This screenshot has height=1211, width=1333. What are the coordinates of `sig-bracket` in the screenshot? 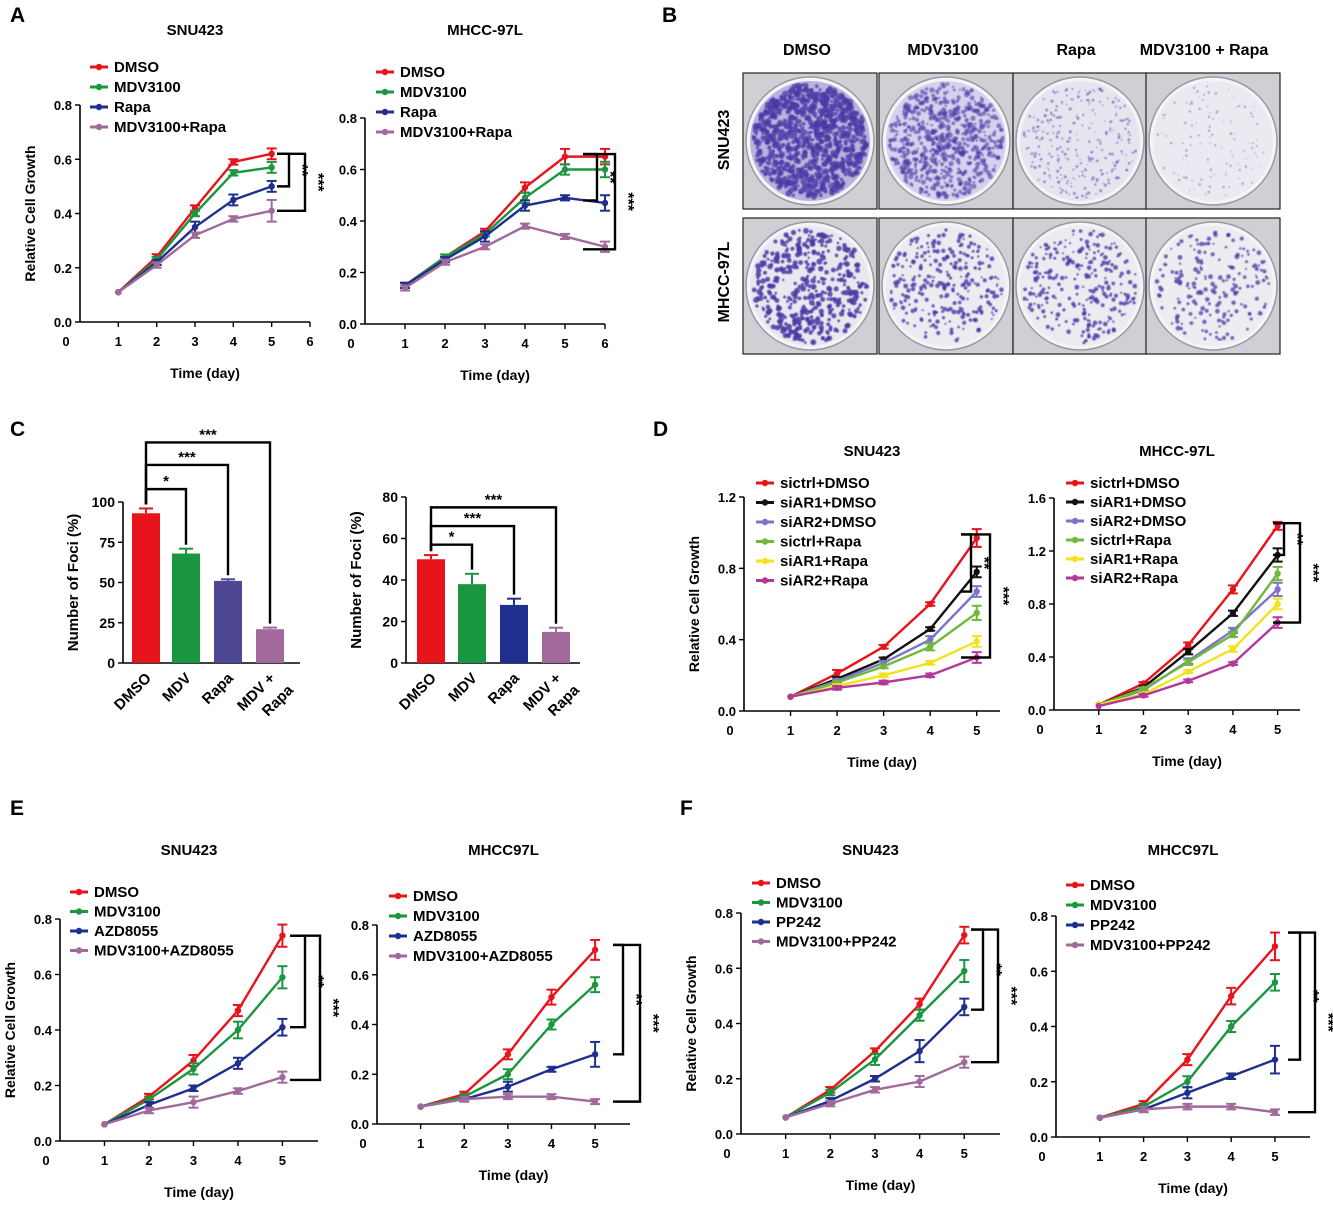 It's located at (978, 969).